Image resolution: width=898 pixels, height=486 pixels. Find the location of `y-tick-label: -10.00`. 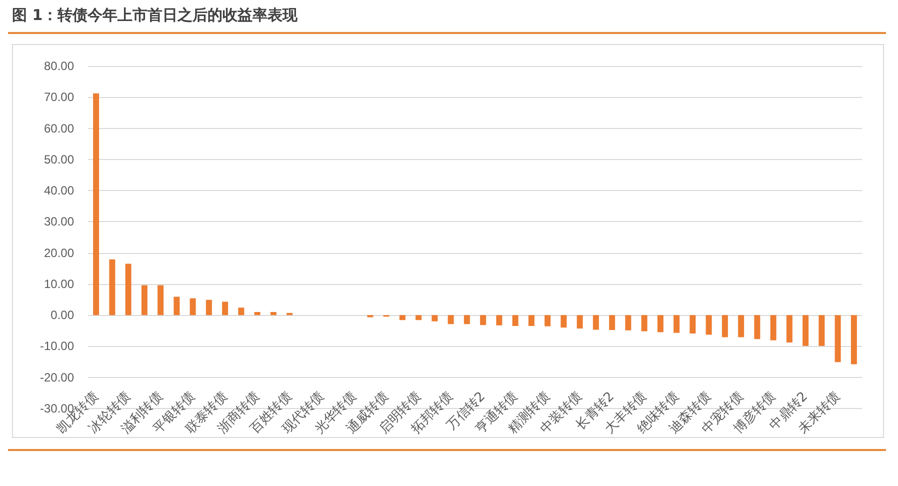

y-tick-label: -10.00 is located at coordinates (57, 346).